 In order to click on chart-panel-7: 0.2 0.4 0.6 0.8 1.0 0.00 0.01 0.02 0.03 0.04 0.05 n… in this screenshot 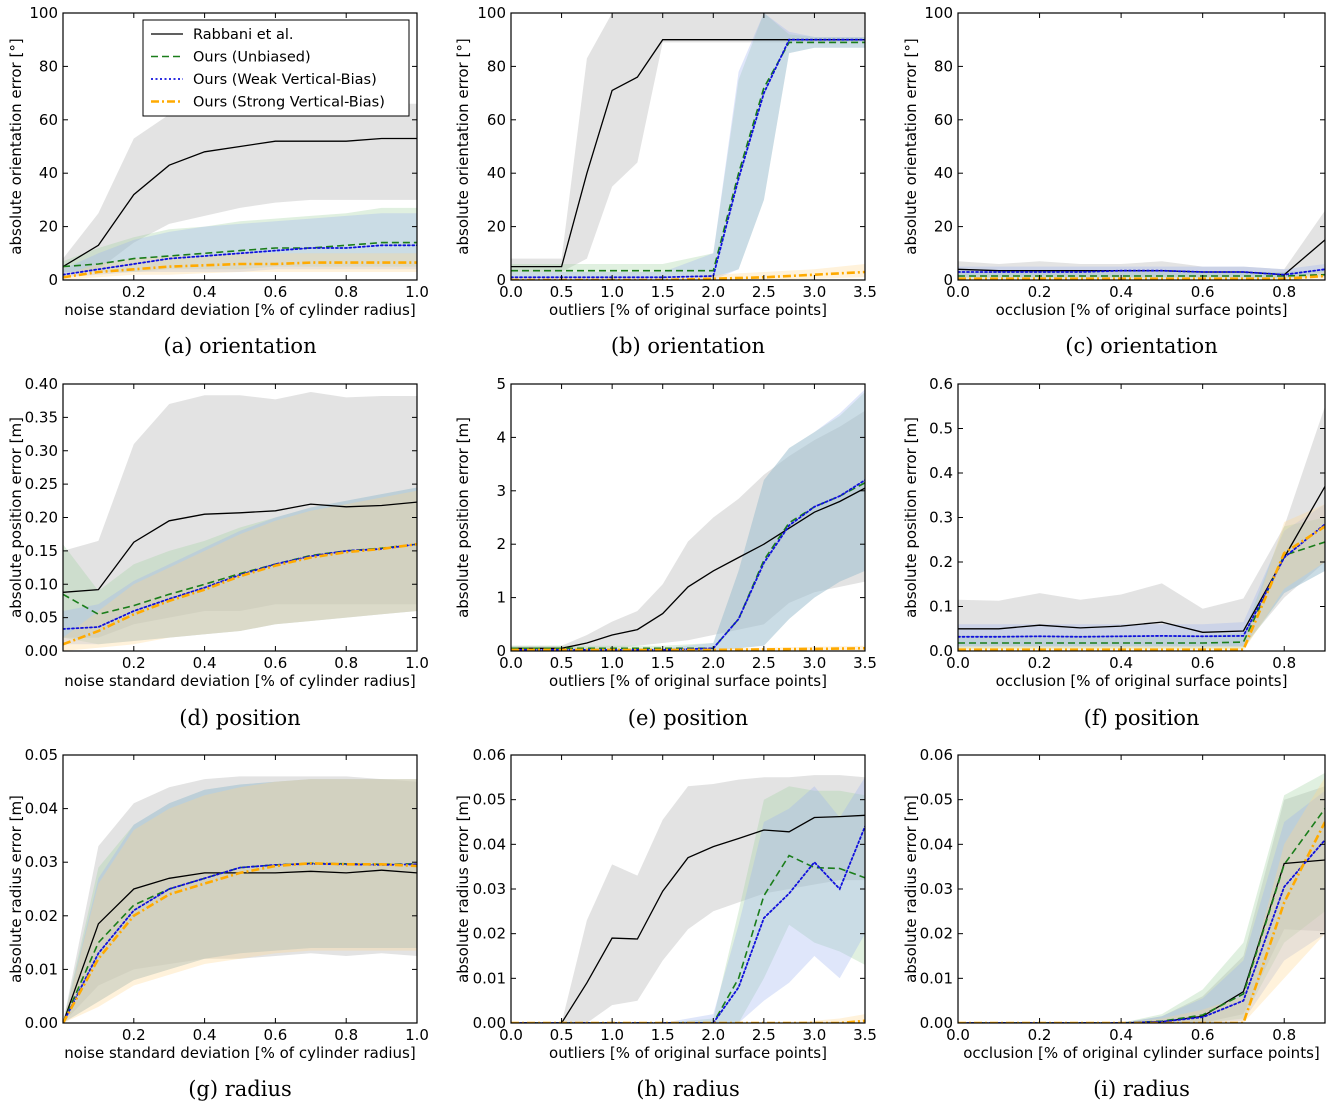, I will do `click(218, 923)`.